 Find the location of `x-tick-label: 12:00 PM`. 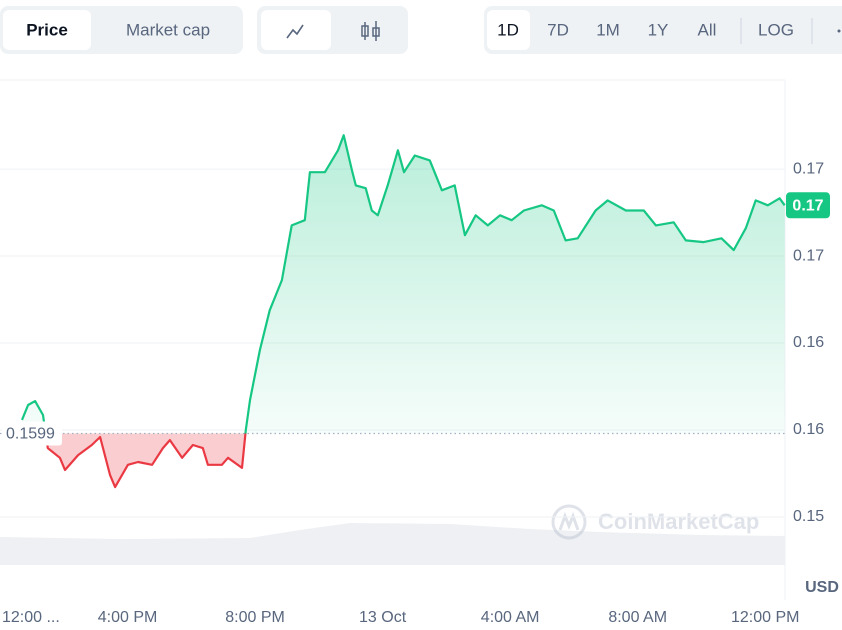

x-tick-label: 12:00 PM is located at coordinates (765, 617).